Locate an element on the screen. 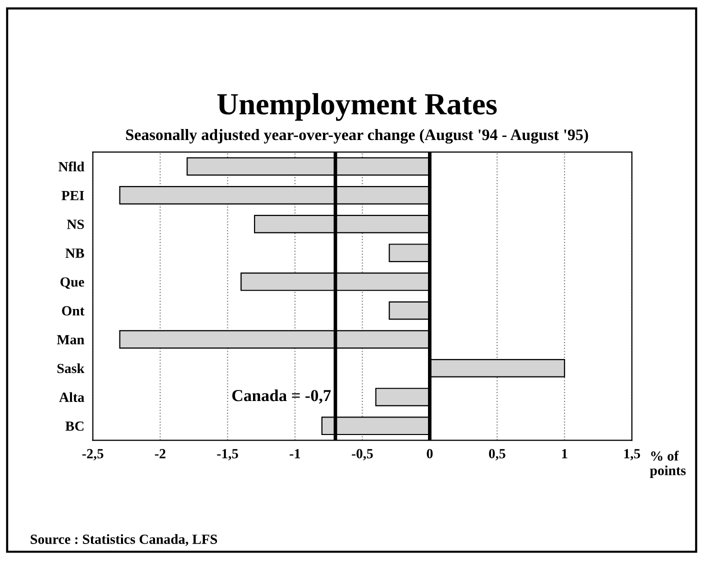 Image resolution: width=714 pixels, height=563 pixels. y-tick-label: Ont is located at coordinates (73, 311).